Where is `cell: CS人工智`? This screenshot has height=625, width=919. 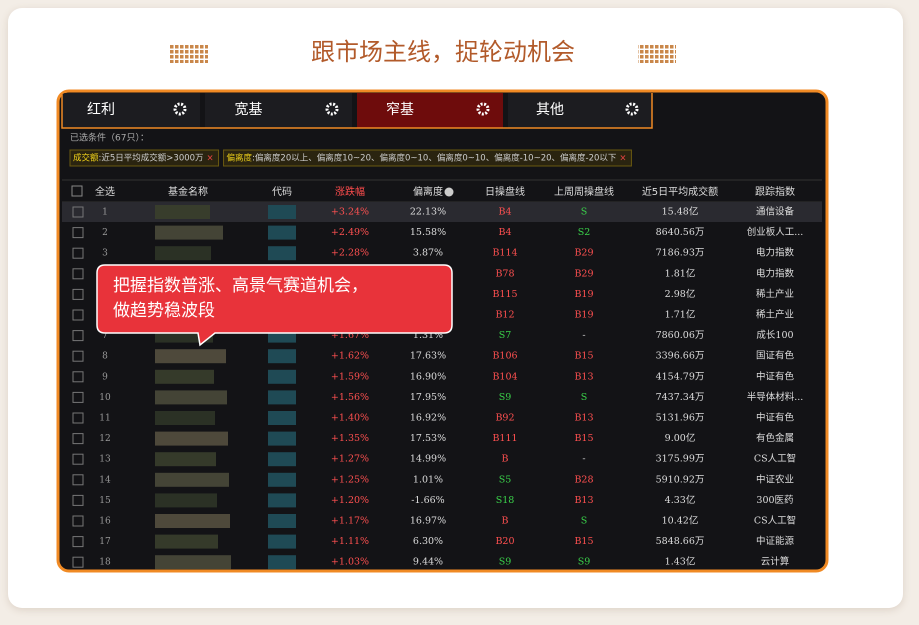 cell: CS人工智 is located at coordinates (775, 459).